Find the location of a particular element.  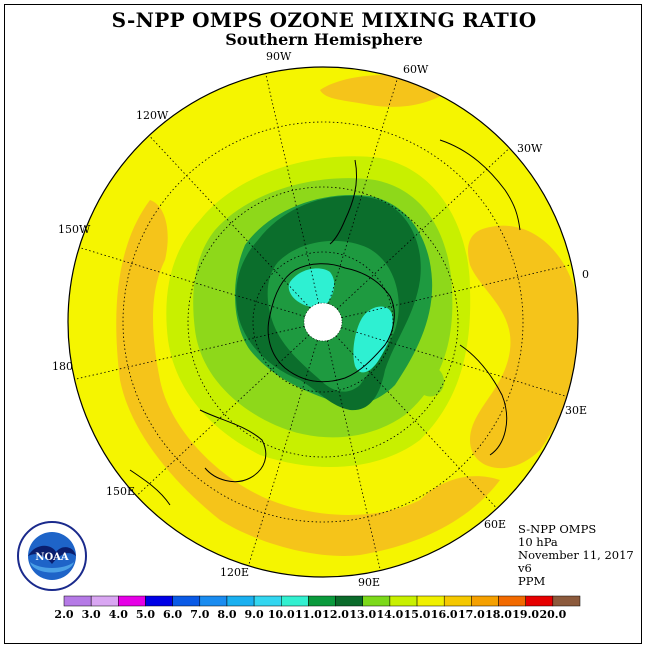

lon-label-90e: 90E is located at coordinates (369, 582).